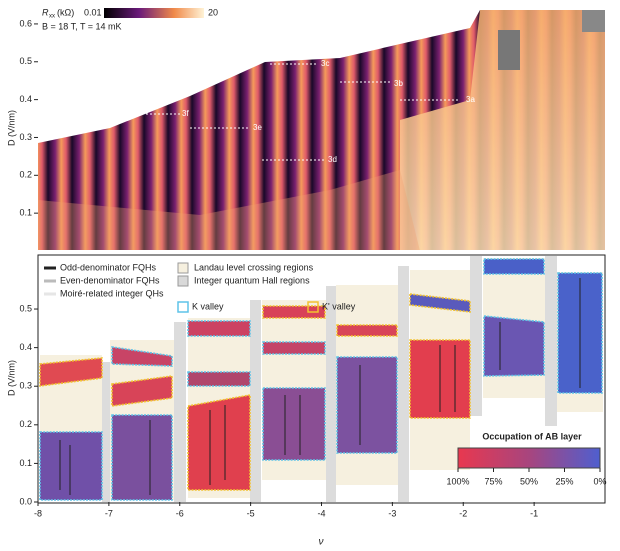  Describe the element at coordinates (110, 280) in the screenshot. I see `legend-label: Even-denominator FQHs` at that location.